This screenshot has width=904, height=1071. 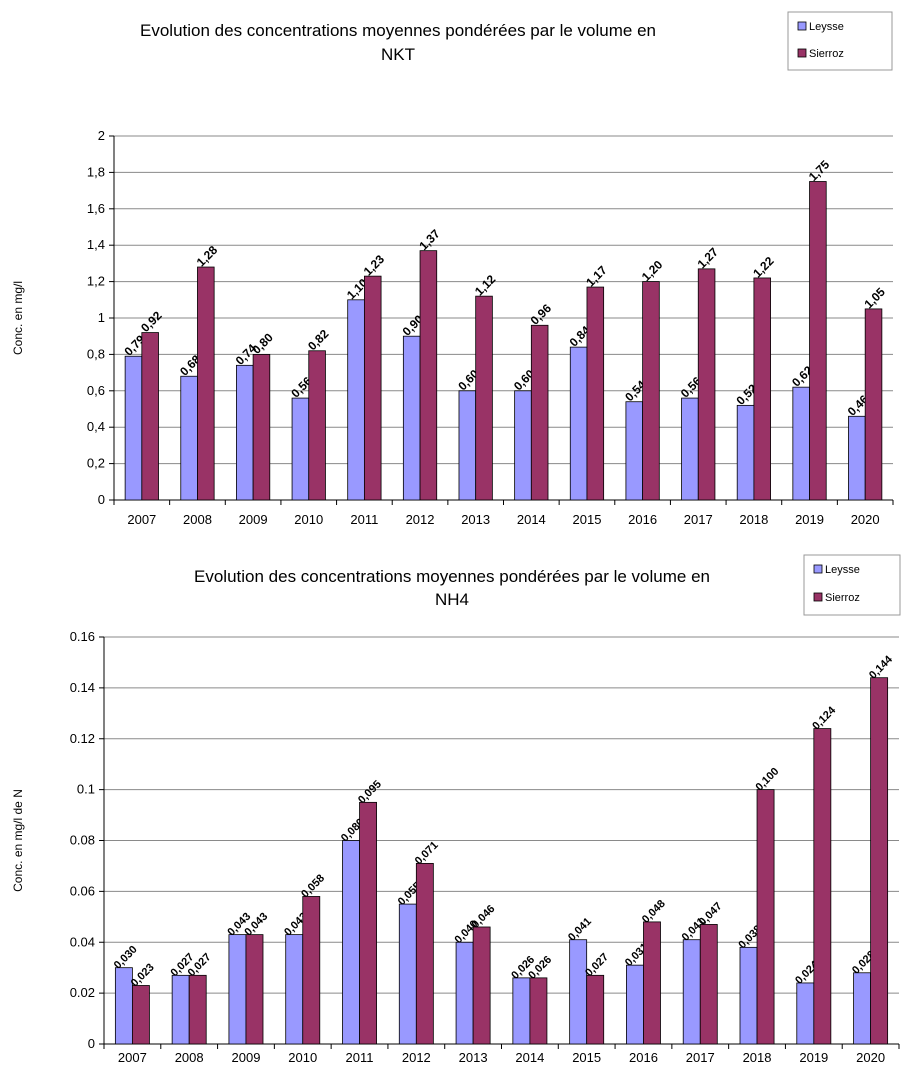 I want to click on chart1-data-label-sierroz: 0,92, so click(x=151, y=321).